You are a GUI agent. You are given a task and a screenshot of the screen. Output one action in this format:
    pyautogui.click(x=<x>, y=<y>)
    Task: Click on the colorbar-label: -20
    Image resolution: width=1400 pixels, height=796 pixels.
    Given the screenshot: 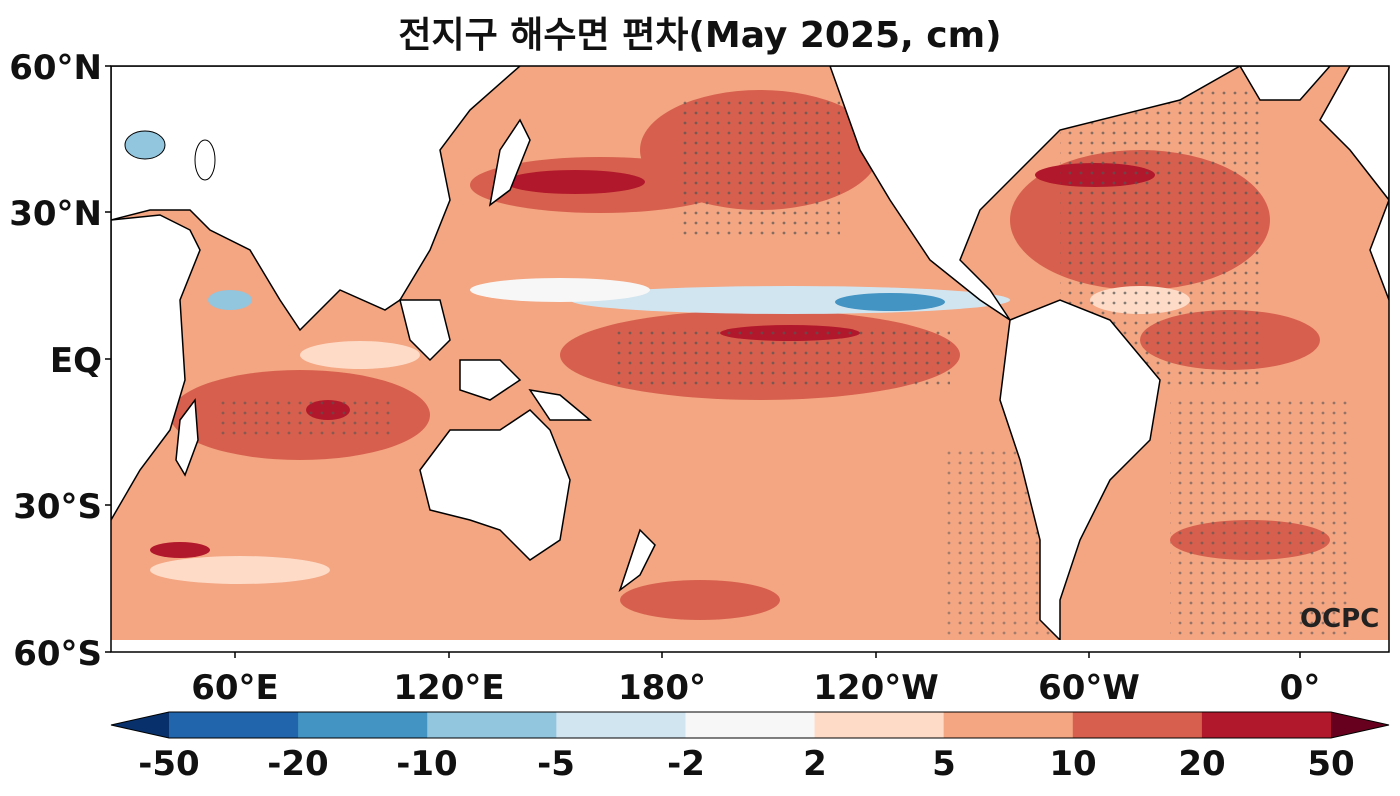 What is the action you would take?
    pyautogui.click(x=298, y=764)
    